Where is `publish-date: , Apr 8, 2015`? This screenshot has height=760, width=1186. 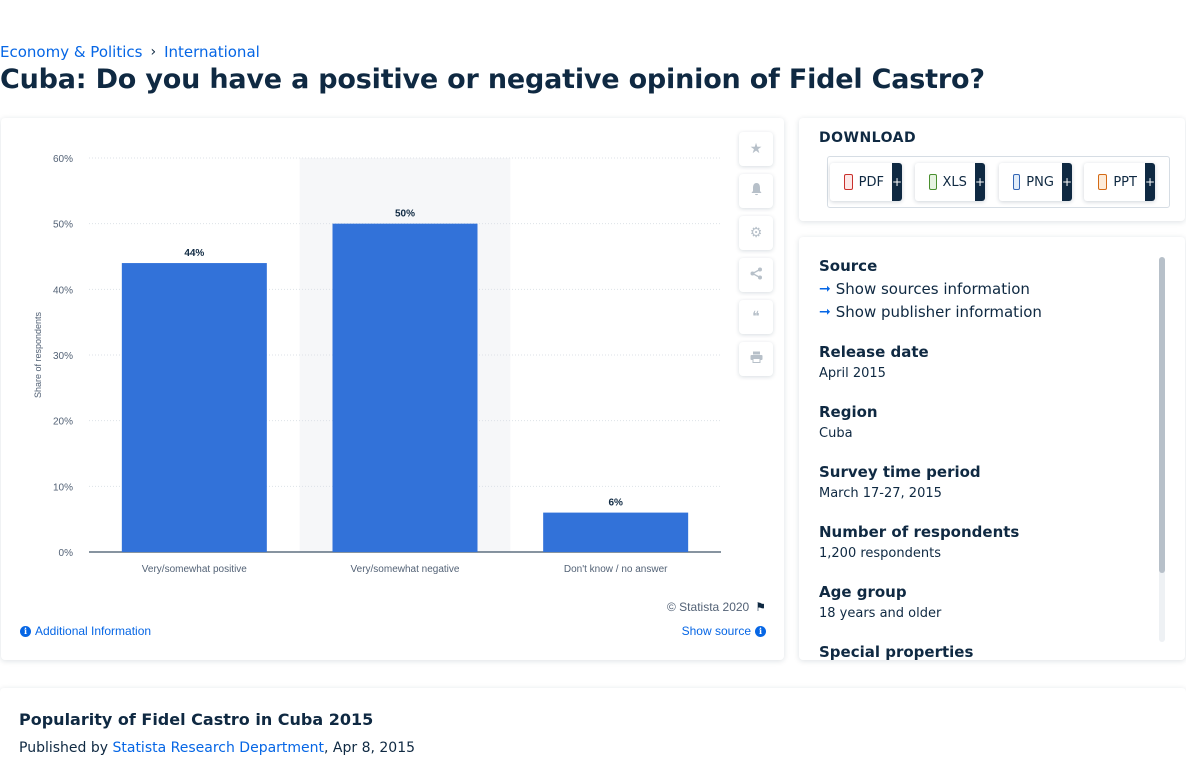 publish-date: , Apr 8, 2015 is located at coordinates (370, 748).